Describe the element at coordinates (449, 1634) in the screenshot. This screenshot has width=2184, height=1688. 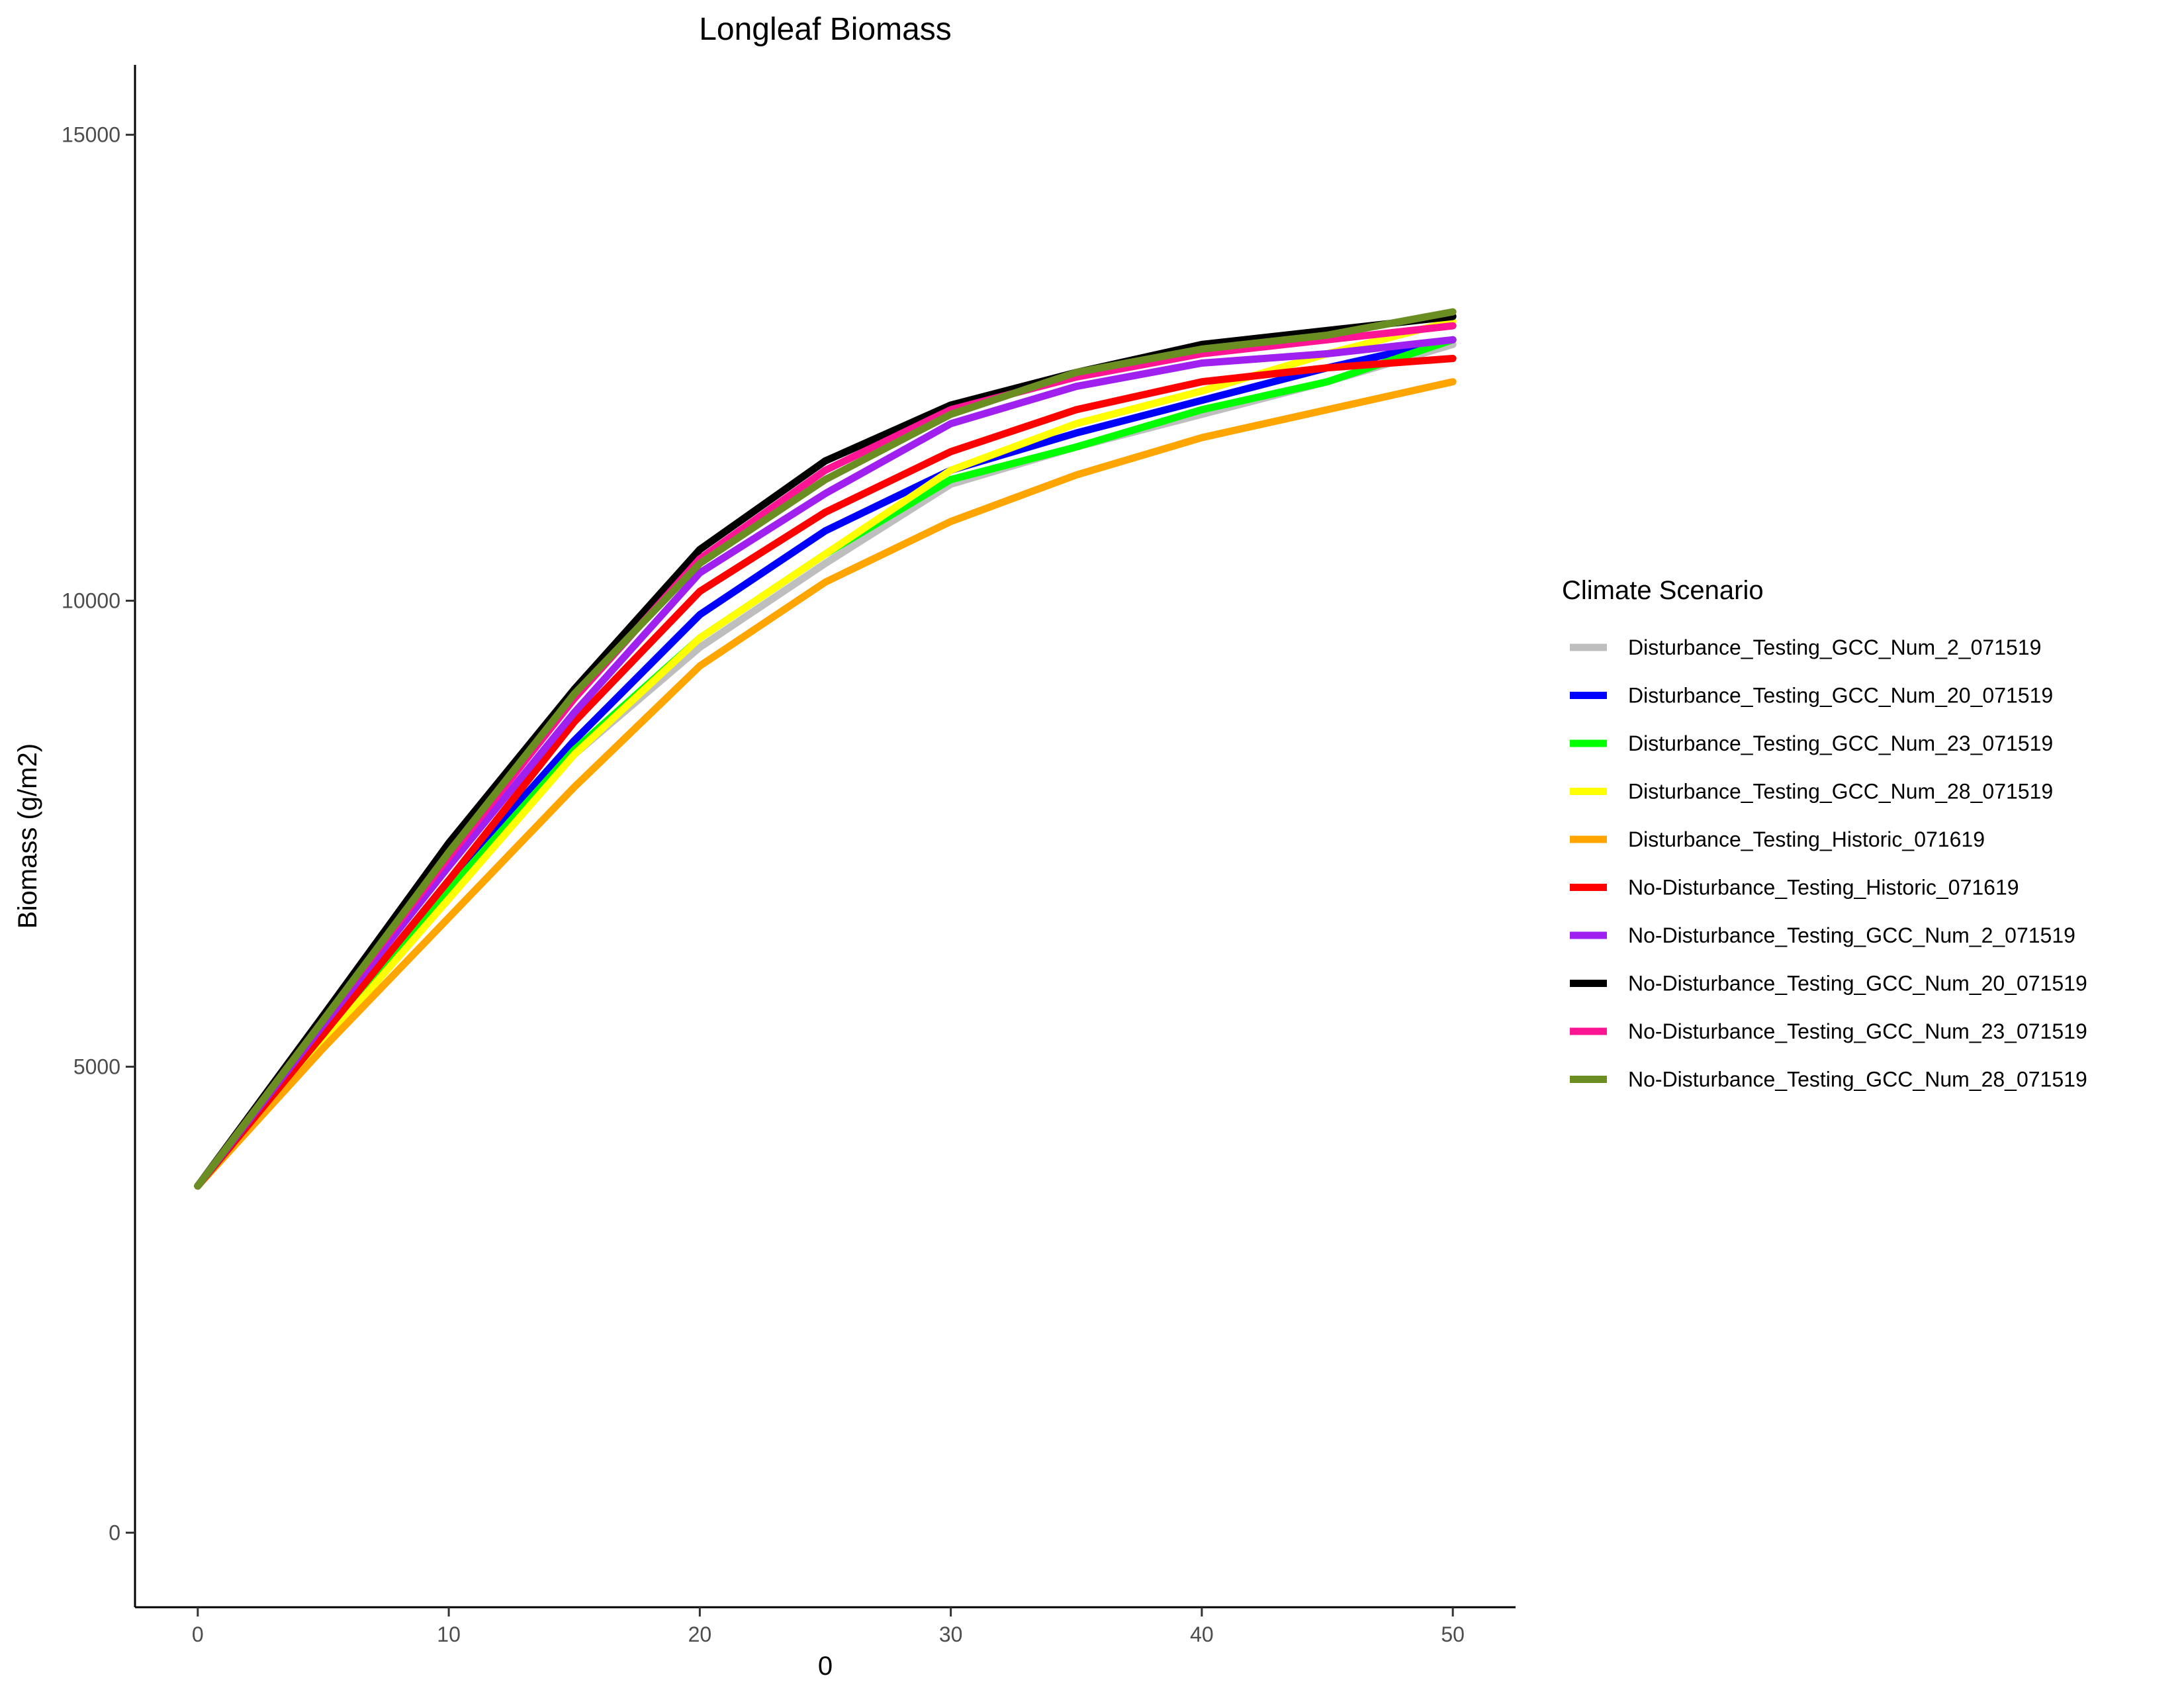
I see `x-tick-label: 10` at that location.